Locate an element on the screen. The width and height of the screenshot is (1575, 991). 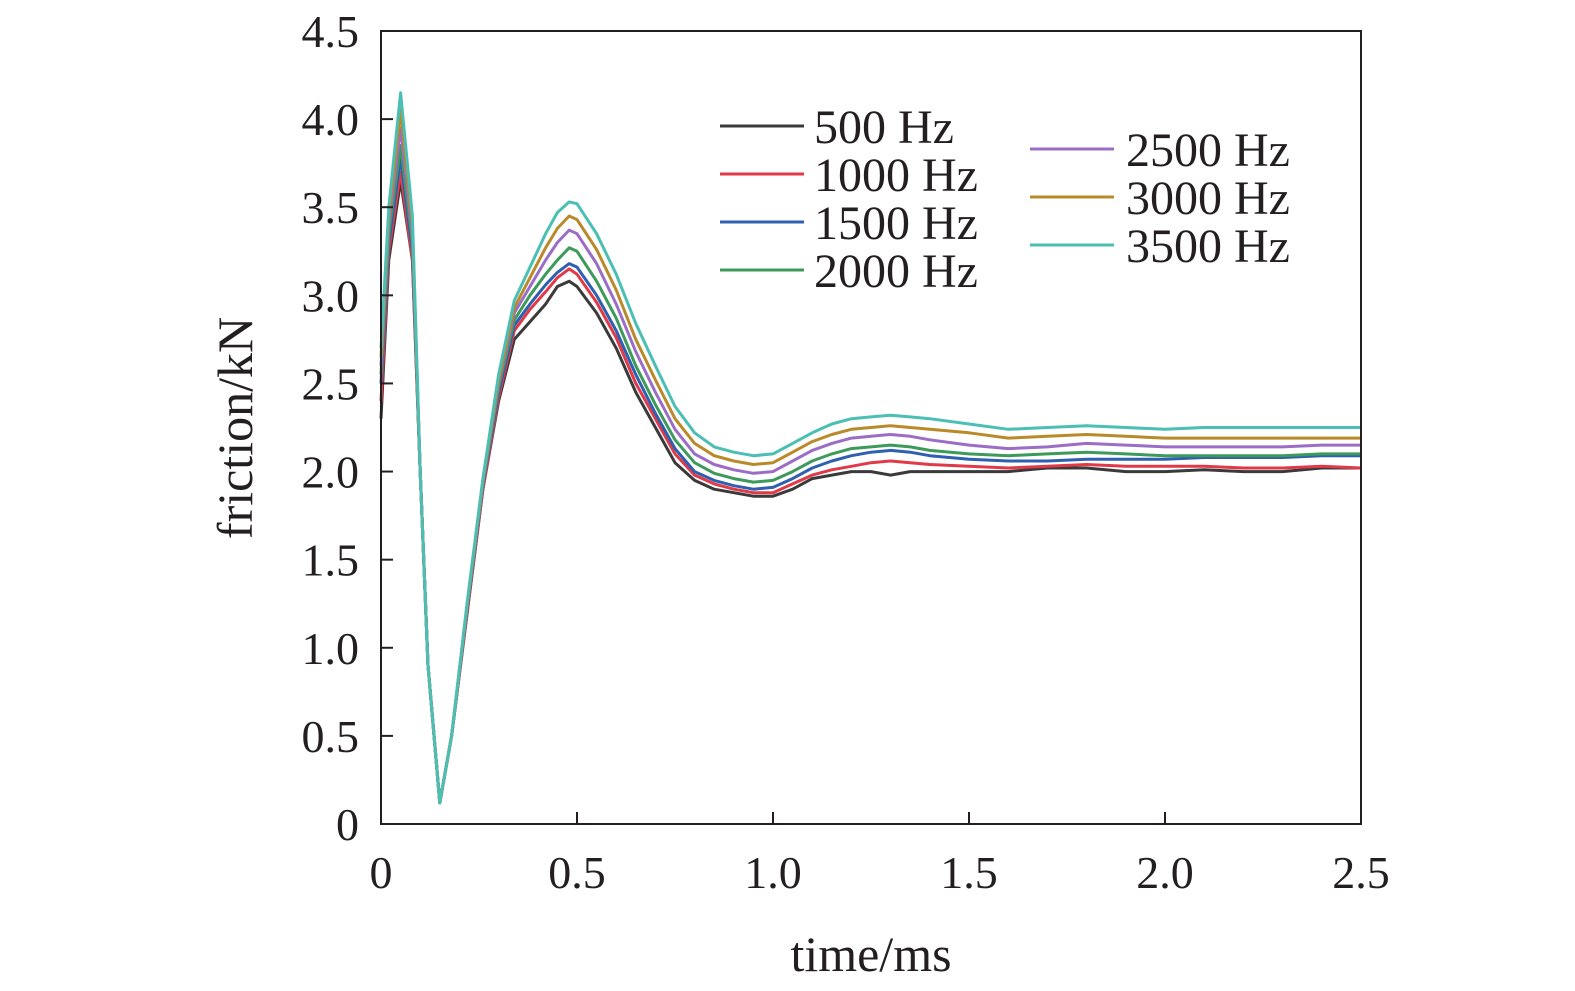
x-tick-label: 0 is located at coordinates (381, 872).